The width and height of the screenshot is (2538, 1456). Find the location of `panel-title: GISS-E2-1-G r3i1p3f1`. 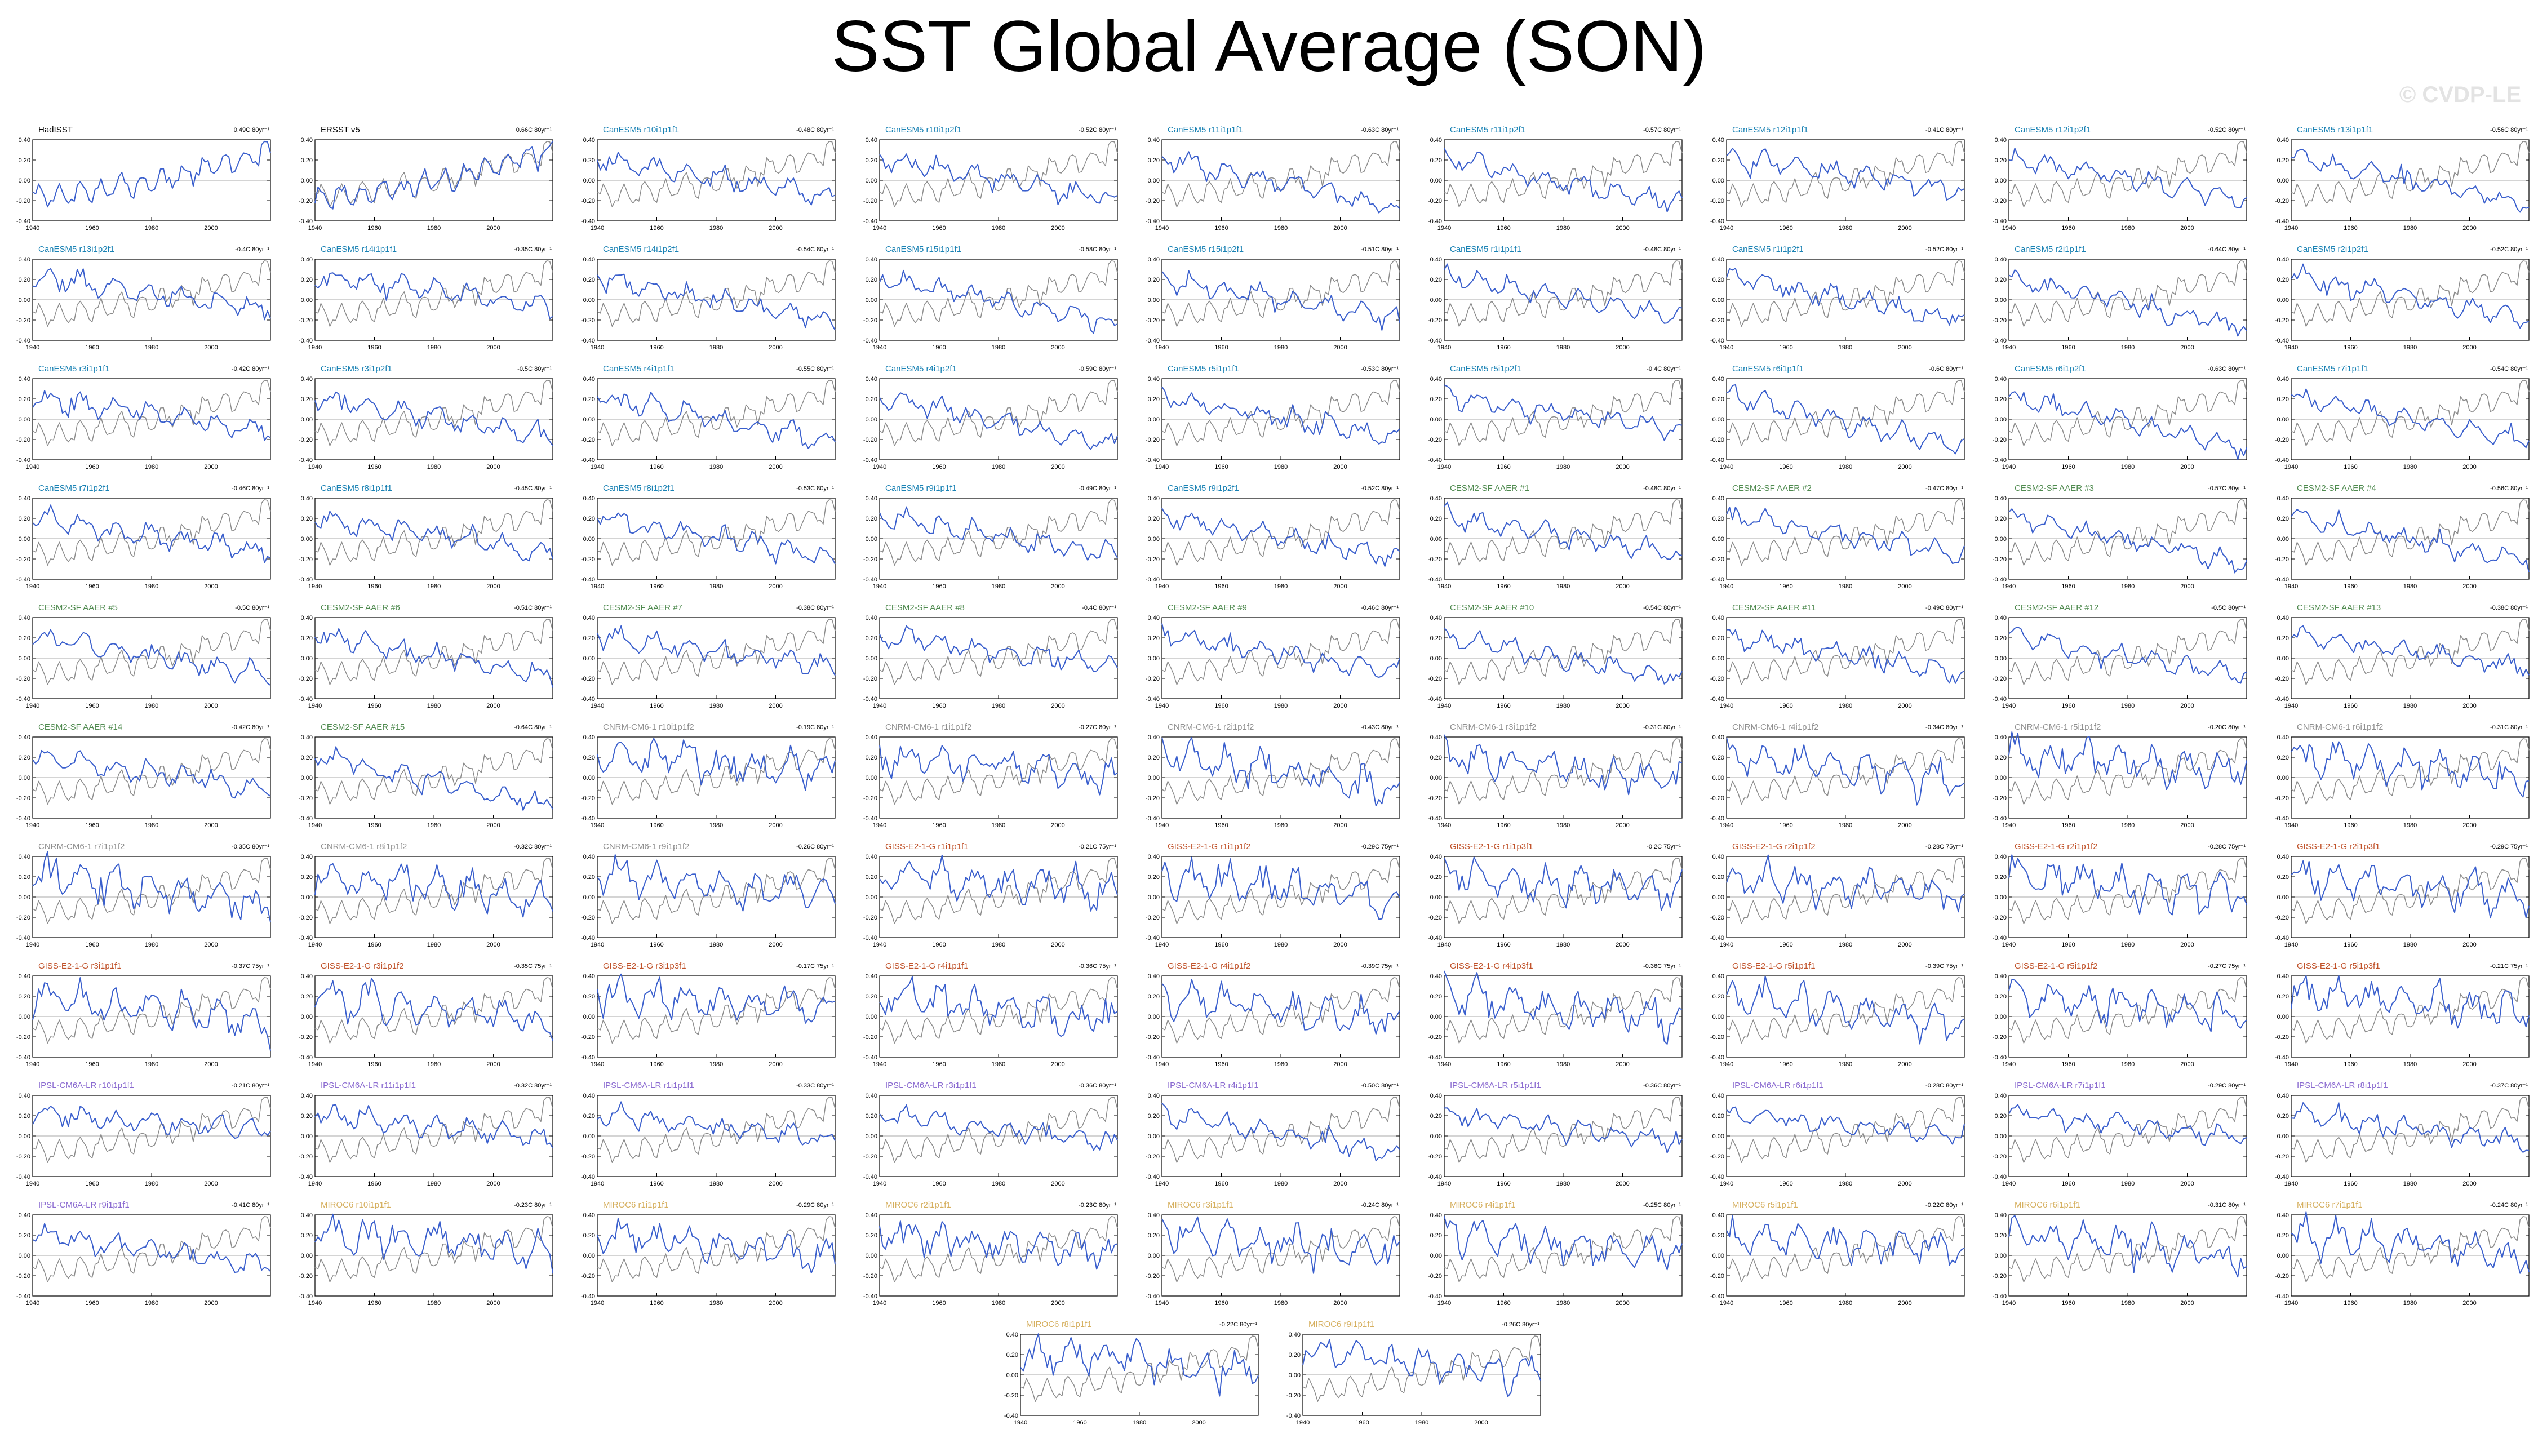

panel-title: GISS-E2-1-G r3i1p3f1 is located at coordinates (644, 966).